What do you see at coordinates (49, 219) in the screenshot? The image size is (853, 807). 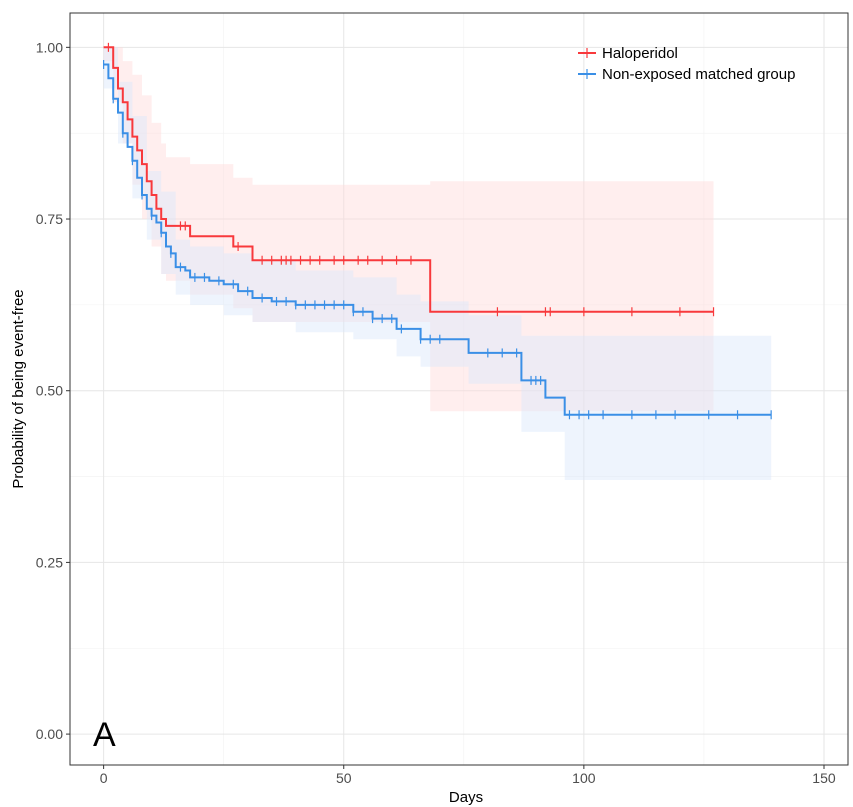 I see `y-tick-label: 0.75` at bounding box center [49, 219].